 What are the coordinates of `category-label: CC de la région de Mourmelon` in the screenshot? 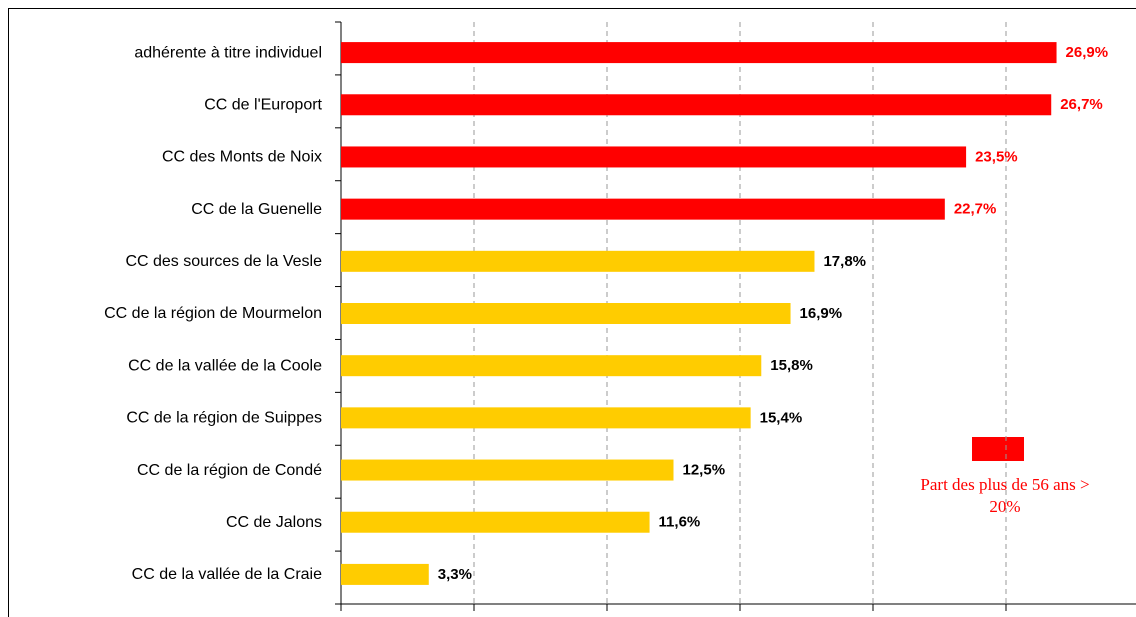 It's located at (213, 313).